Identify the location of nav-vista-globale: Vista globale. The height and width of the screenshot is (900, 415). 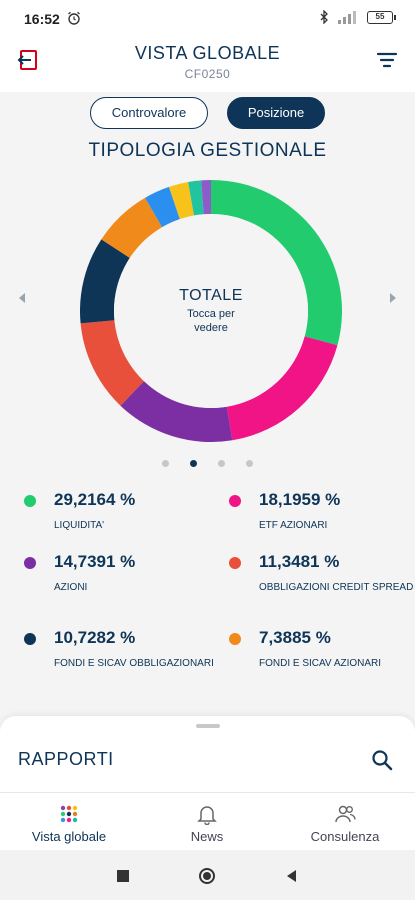
(69, 822).